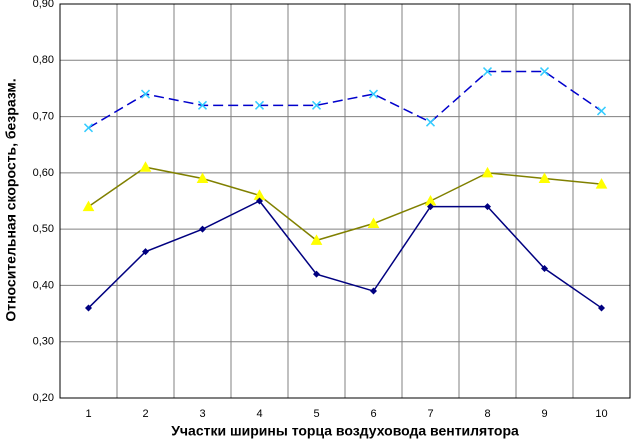 The height and width of the screenshot is (440, 634). What do you see at coordinates (145, 414) in the screenshot?
I see `x-tick-label: 2` at bounding box center [145, 414].